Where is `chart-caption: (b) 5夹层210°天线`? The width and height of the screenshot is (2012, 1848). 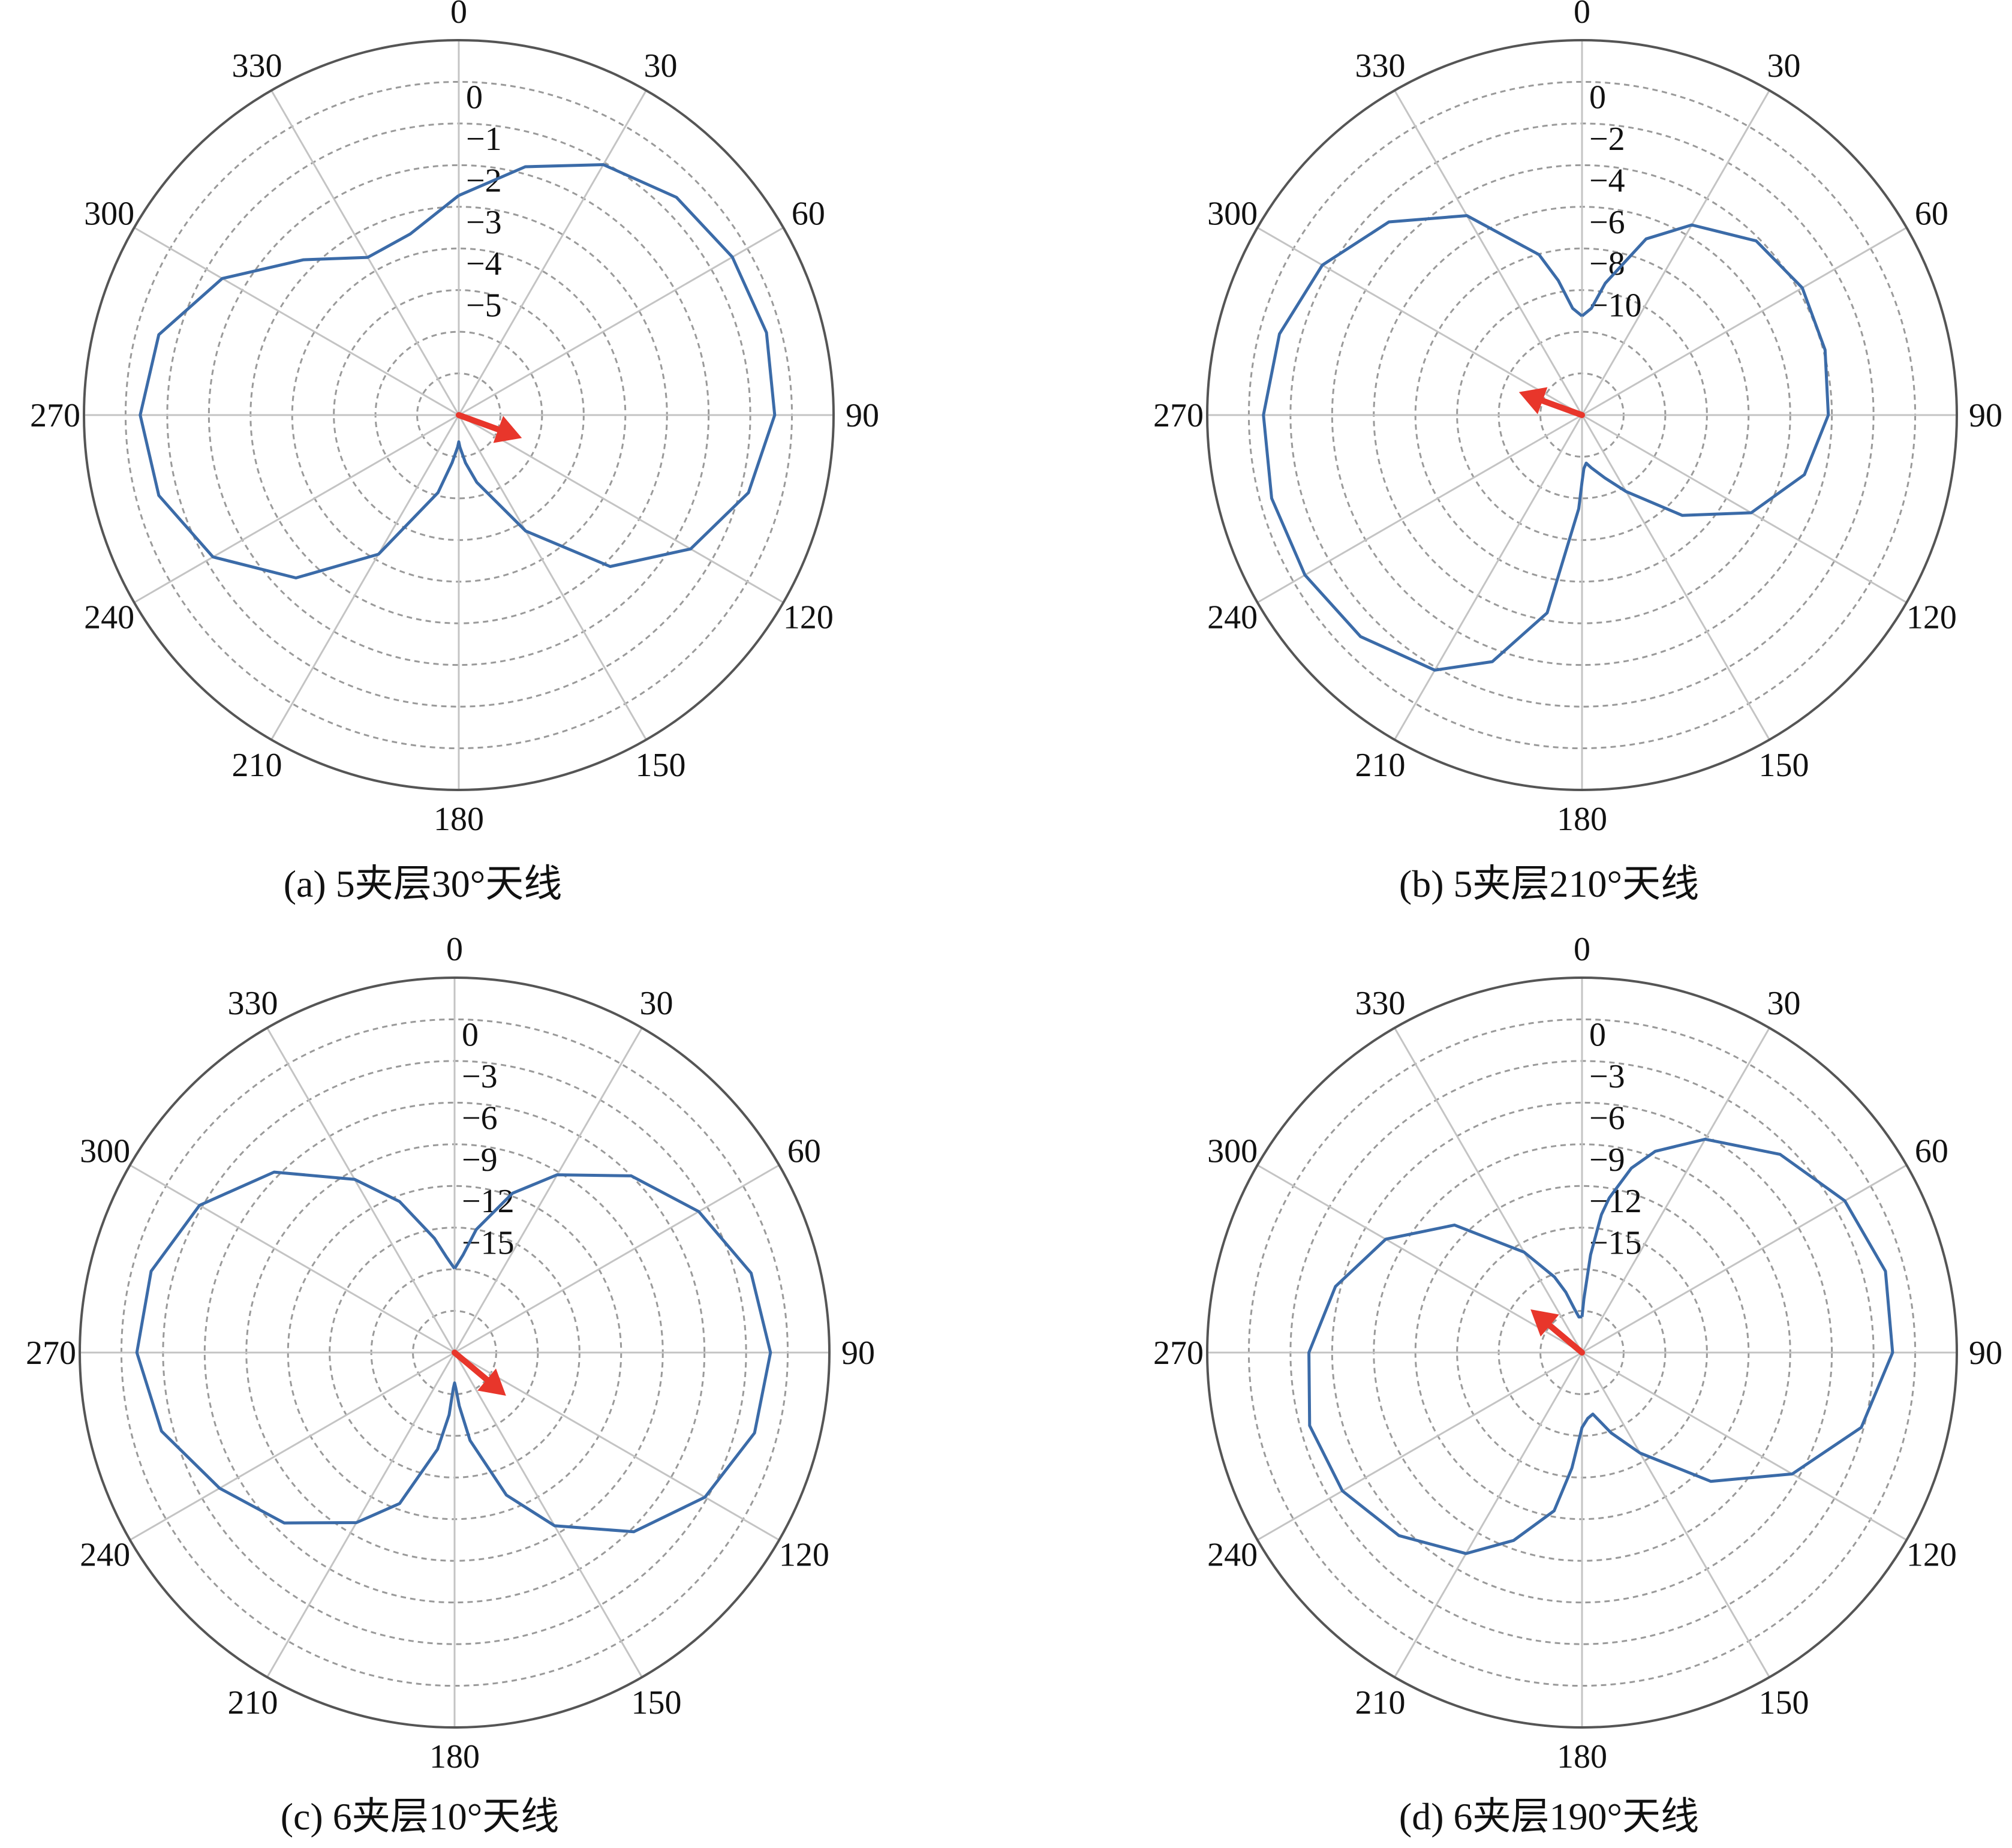 chart-caption: (b) 5夹层210°天线 is located at coordinates (1549, 884).